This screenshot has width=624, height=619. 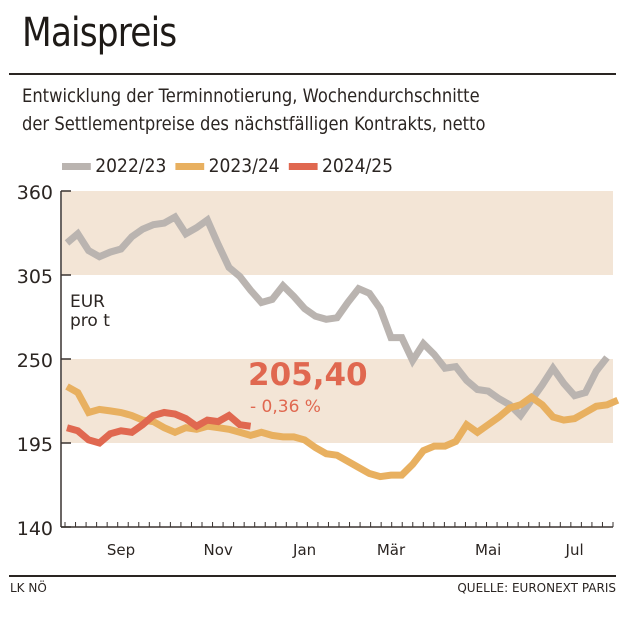 What do you see at coordinates (35, 445) in the screenshot?
I see `y-tick-label: 195` at bounding box center [35, 445].